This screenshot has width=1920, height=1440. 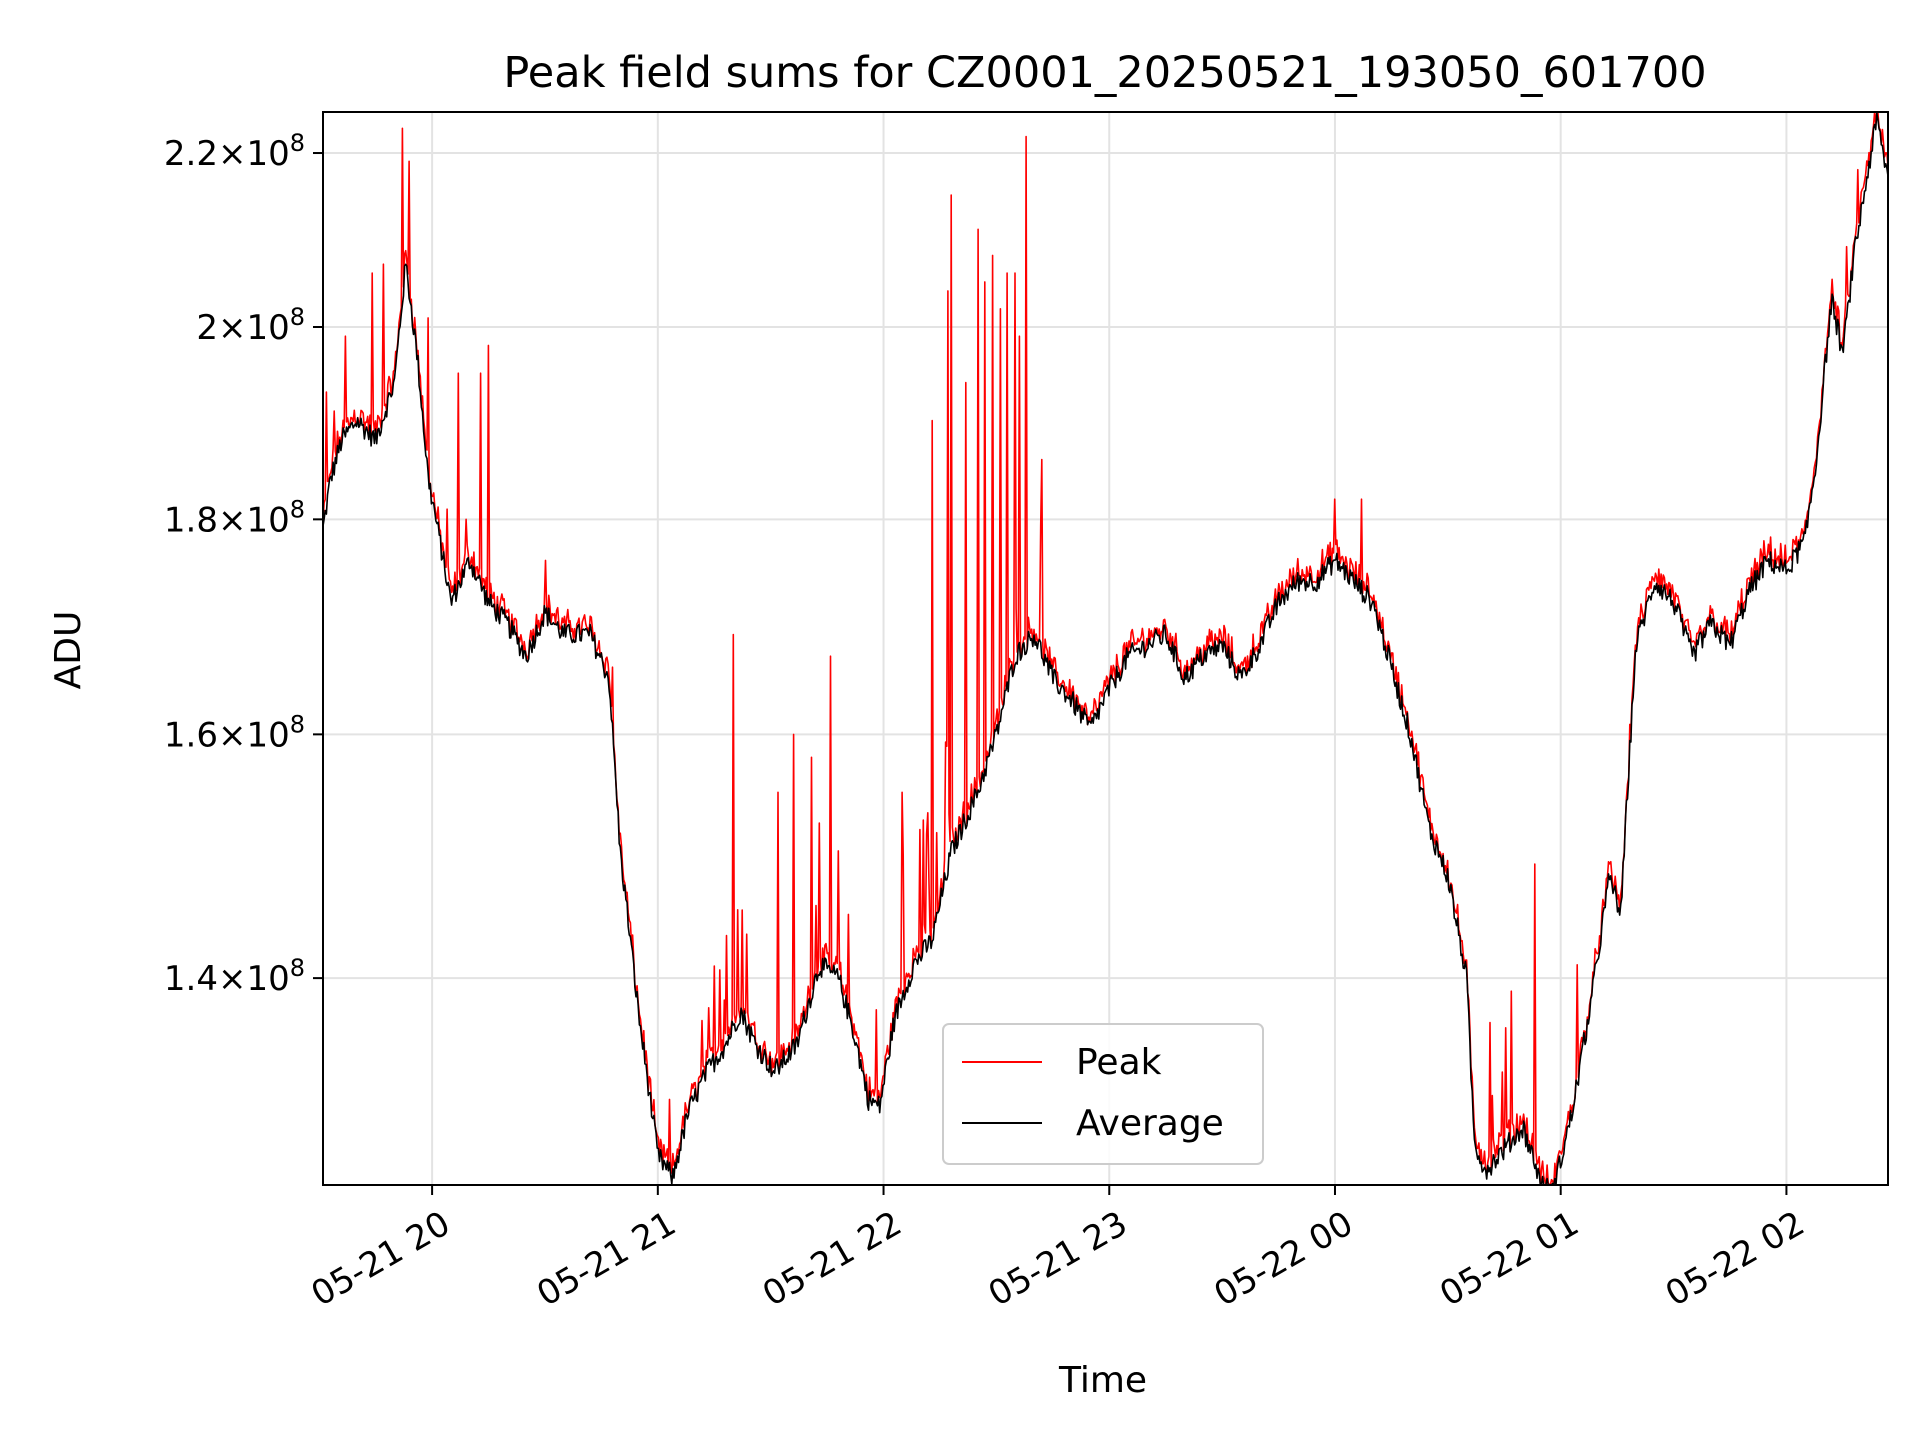 What do you see at coordinates (191, 520) in the screenshot?
I see `y-tick-mantissa: 1.8` at bounding box center [191, 520].